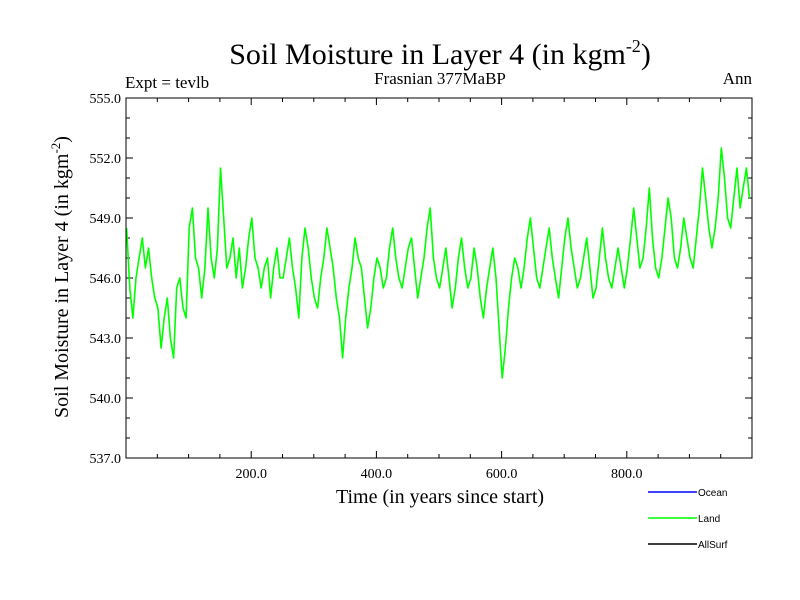 The image size is (800, 600). I want to click on subtitle-center: Frasnian 377MaBP, so click(440, 78).